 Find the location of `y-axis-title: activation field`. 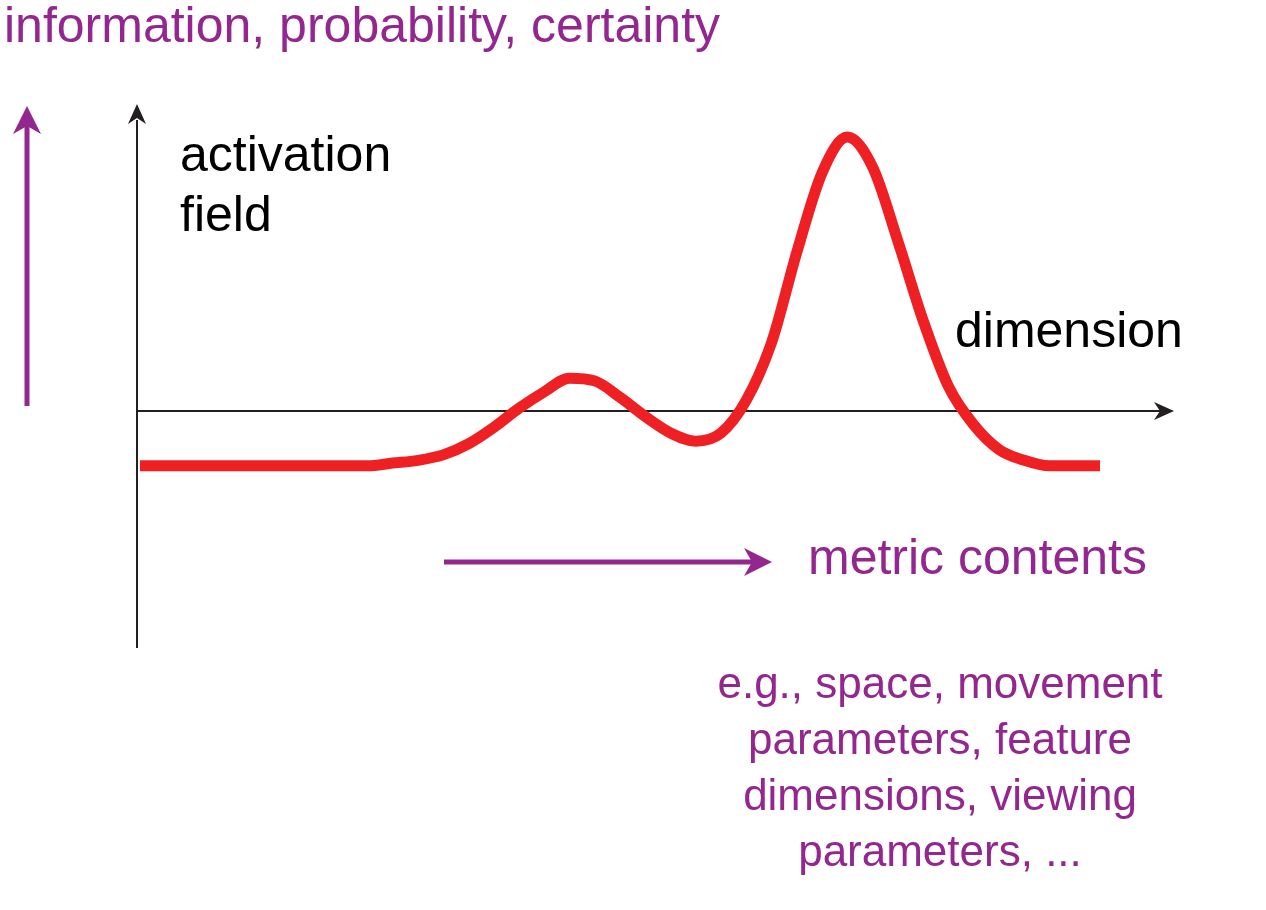

y-axis-title: activation field is located at coordinates (286, 184).